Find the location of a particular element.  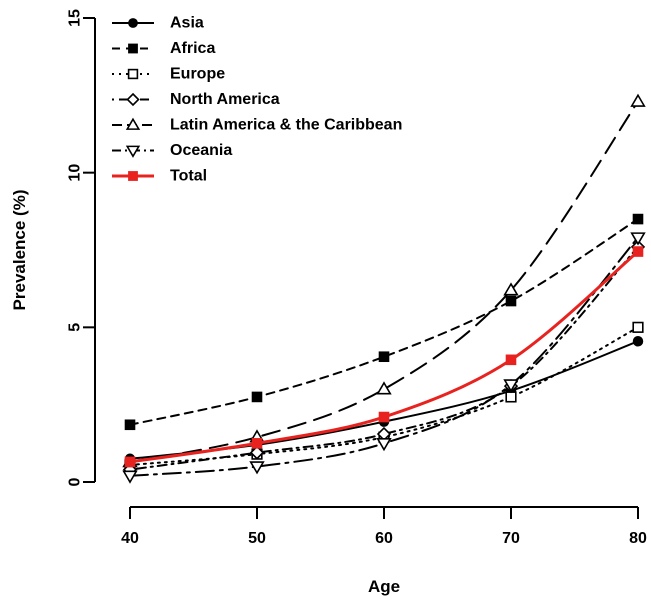

legend-label: North America is located at coordinates (225, 99).